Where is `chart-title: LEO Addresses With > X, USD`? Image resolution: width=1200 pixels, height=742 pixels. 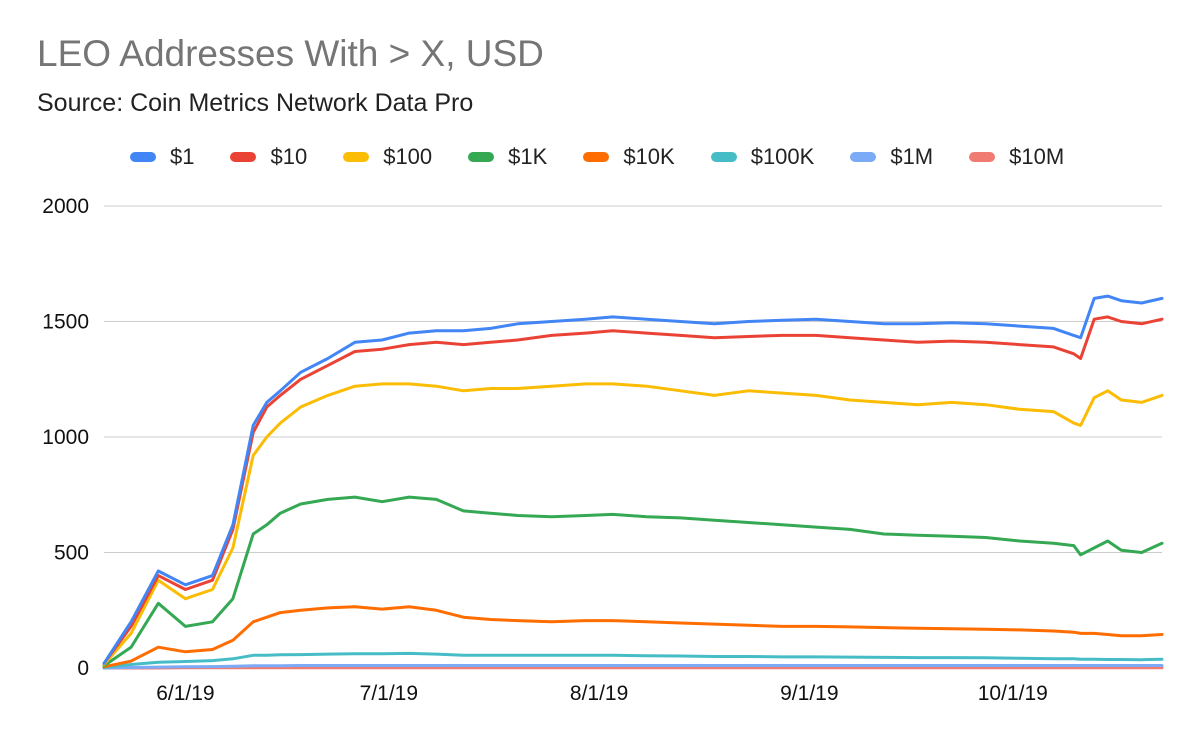 chart-title: LEO Addresses With > X, USD is located at coordinates (290, 53).